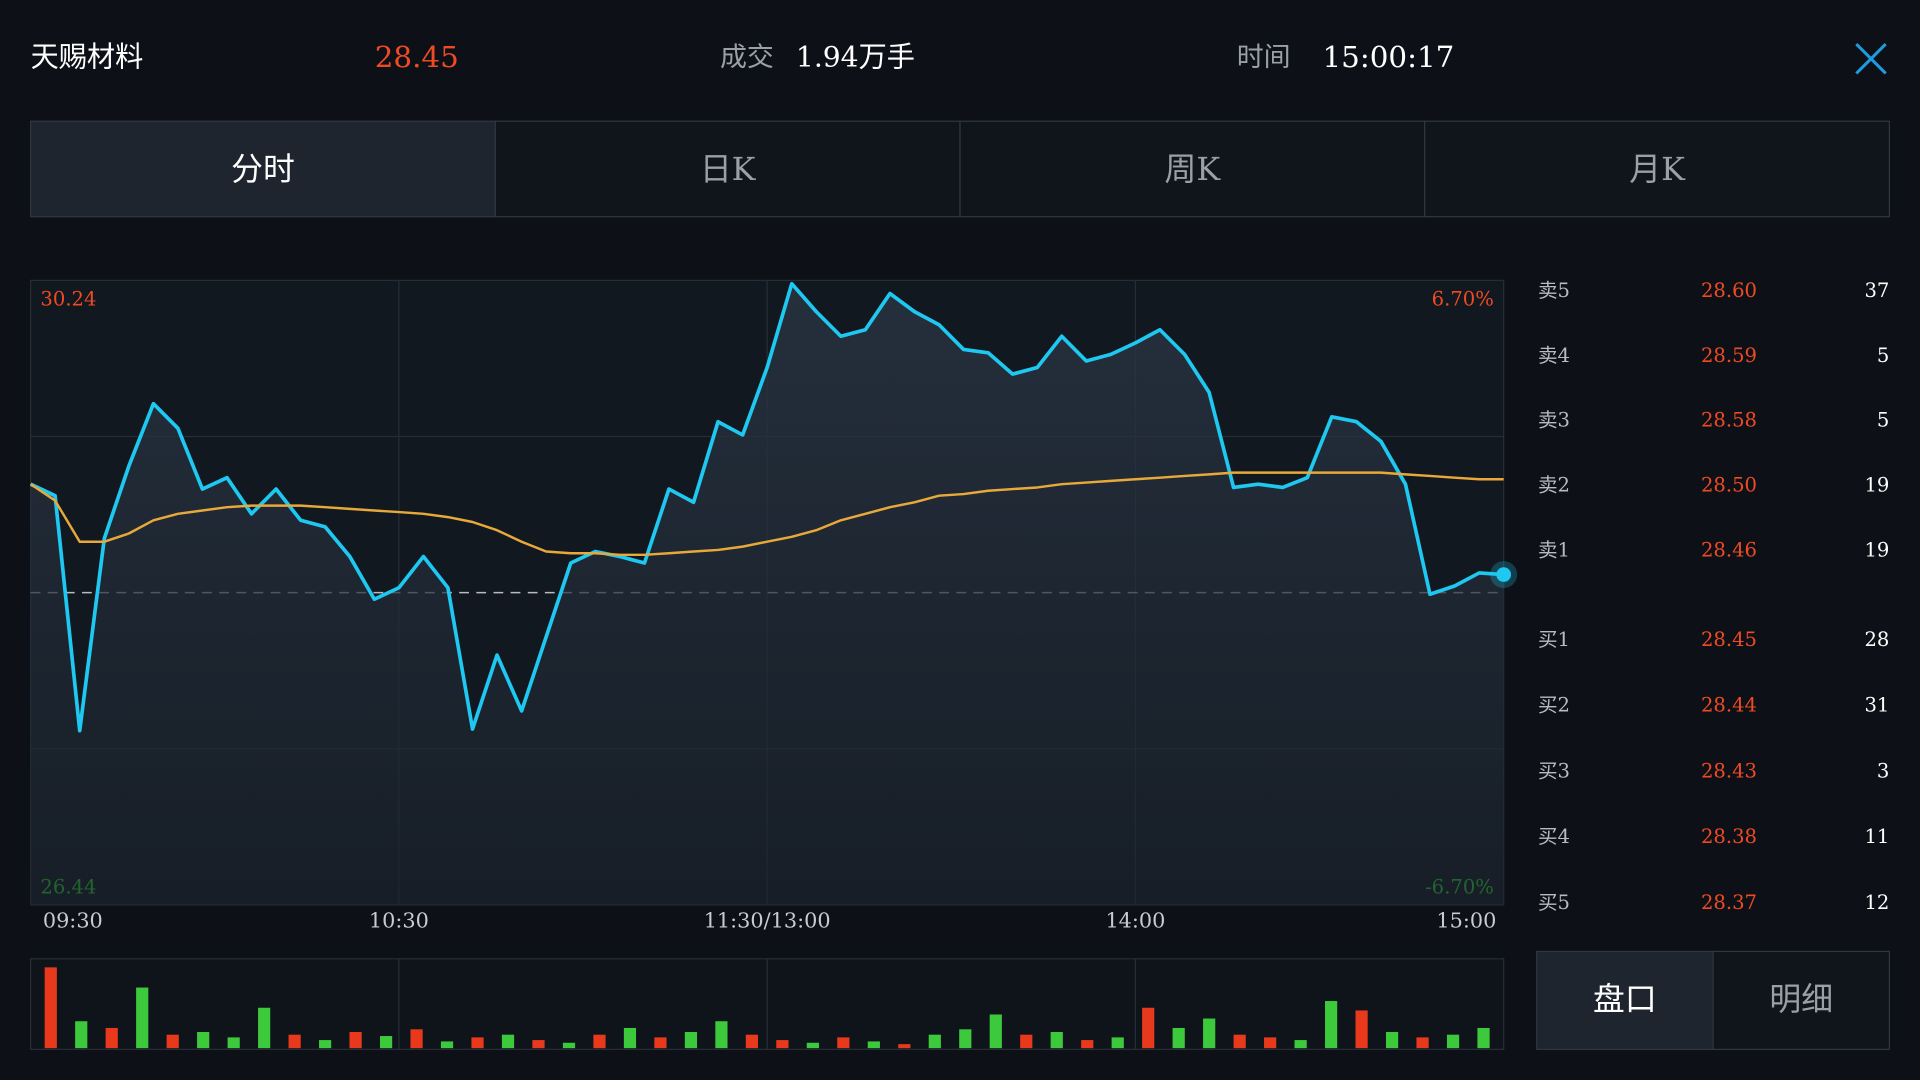 This screenshot has width=1920, height=1080. Describe the element at coordinates (747, 57) in the screenshot. I see `volume-label: 成交` at that location.